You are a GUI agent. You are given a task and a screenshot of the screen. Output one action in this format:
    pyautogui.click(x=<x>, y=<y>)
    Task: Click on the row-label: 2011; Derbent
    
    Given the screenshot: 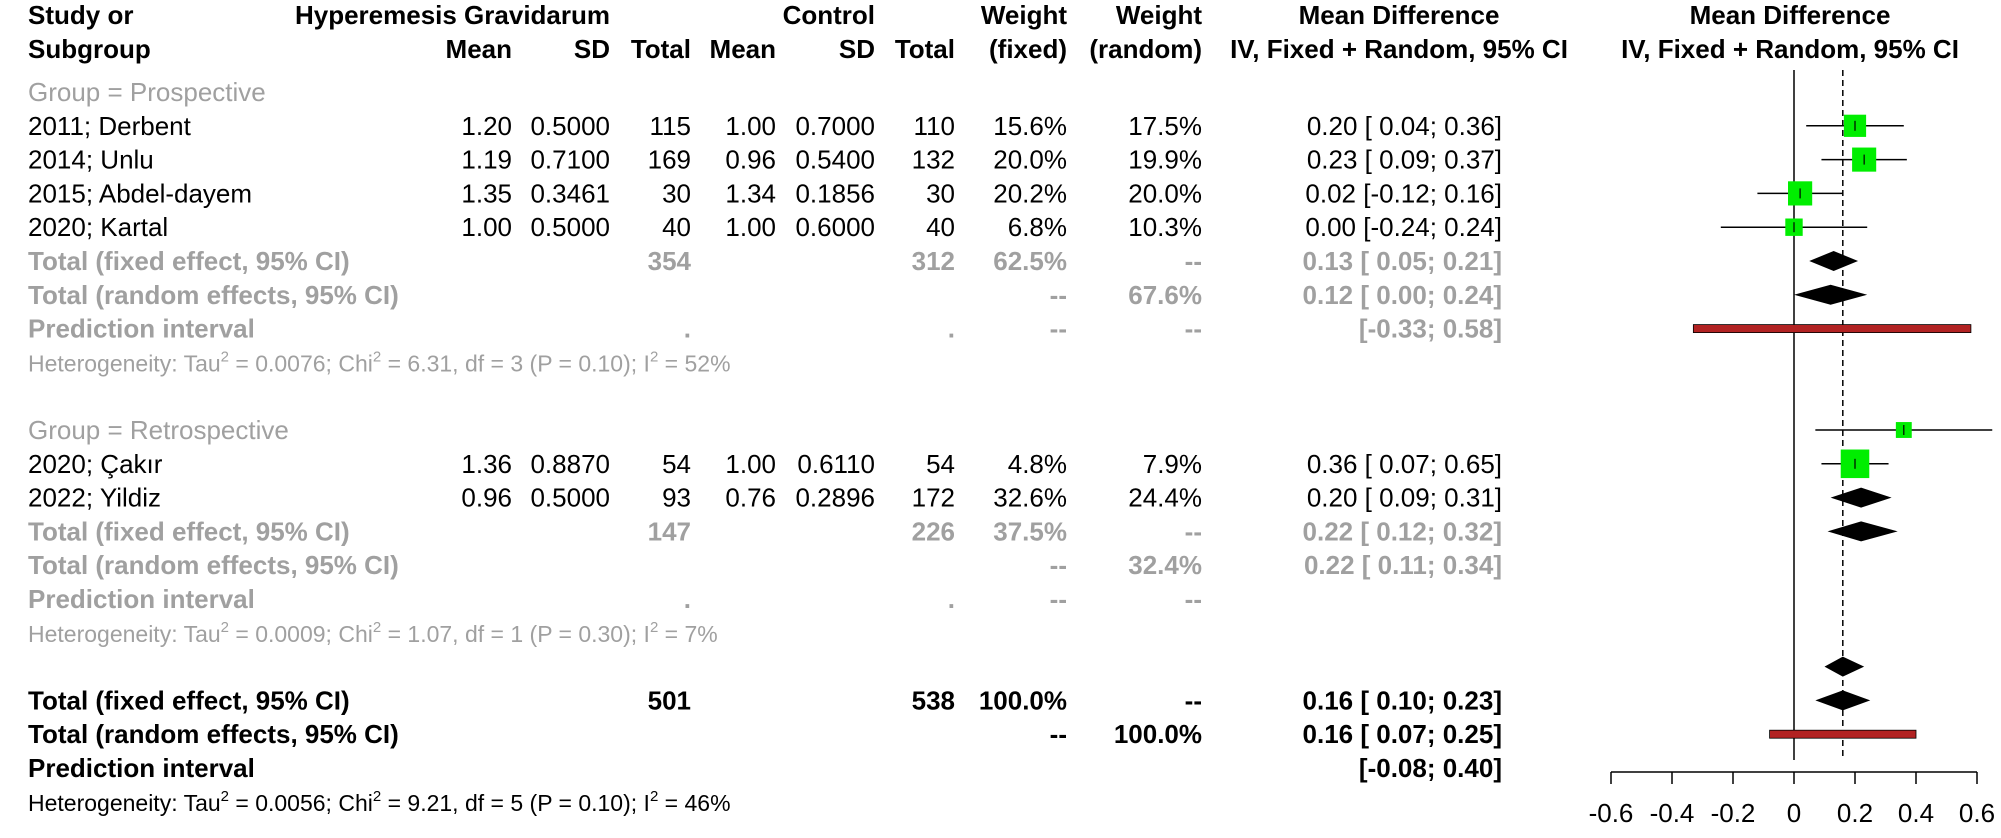 What is the action you would take?
    pyautogui.click(x=110, y=126)
    